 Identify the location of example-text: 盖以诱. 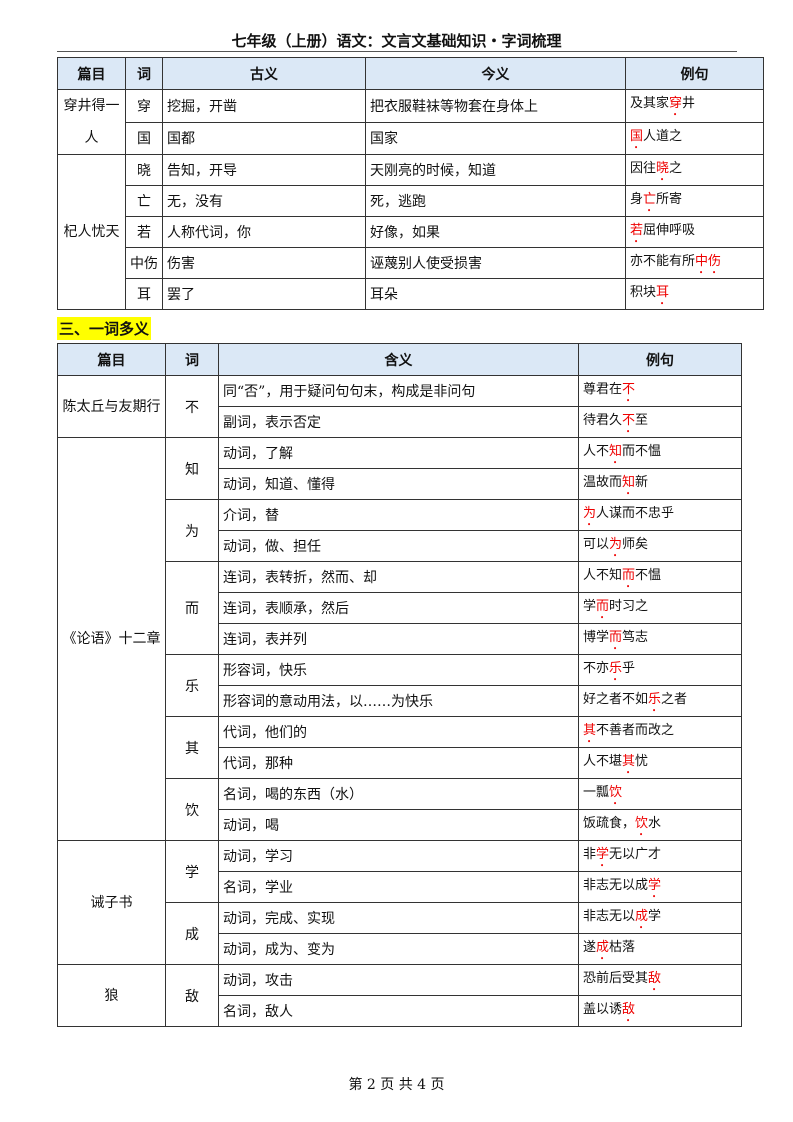
(603, 1009).